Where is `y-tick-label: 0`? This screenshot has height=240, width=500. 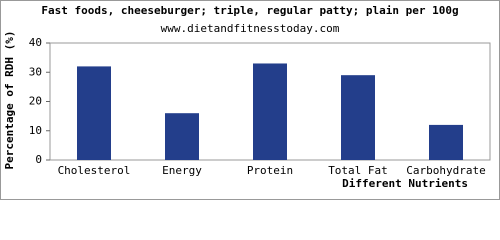
y-tick-label: 0 is located at coordinates (38, 159).